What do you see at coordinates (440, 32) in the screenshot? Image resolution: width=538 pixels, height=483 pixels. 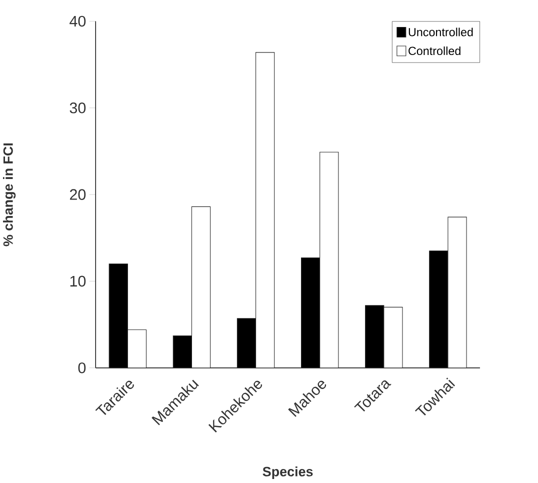 I see `legend-label: Uncontrolled` at bounding box center [440, 32].